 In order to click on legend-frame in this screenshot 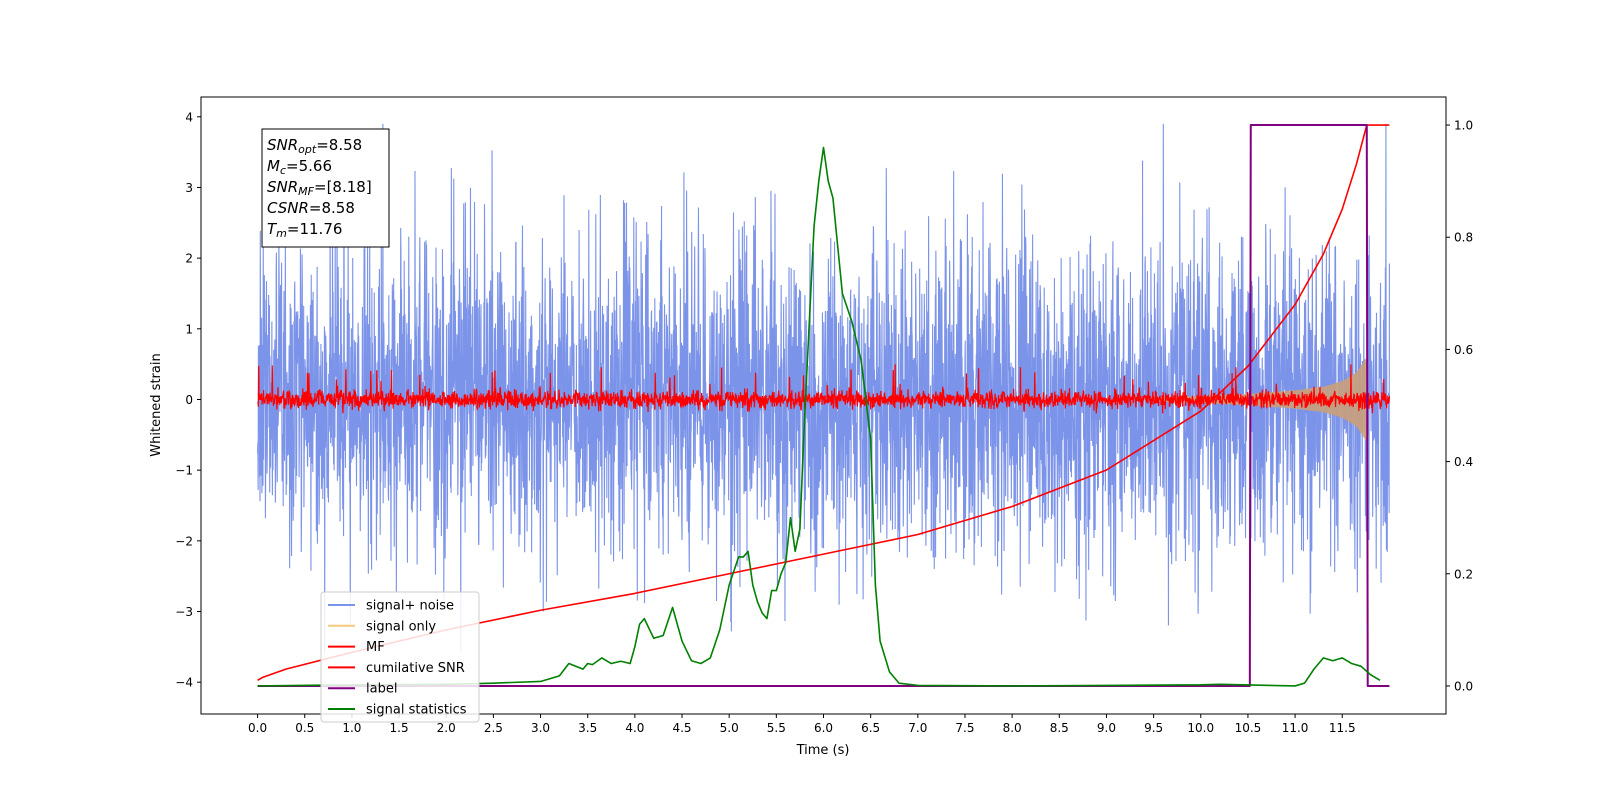, I will do `click(400, 657)`.